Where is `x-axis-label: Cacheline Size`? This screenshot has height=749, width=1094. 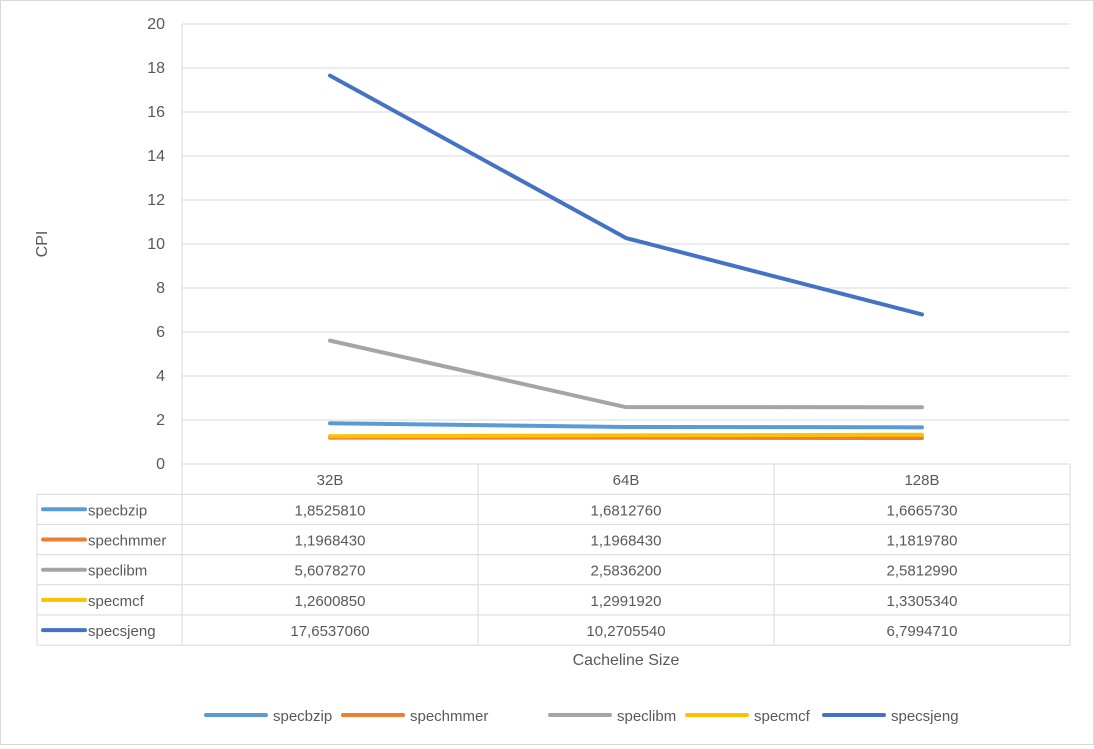
x-axis-label: Cacheline Size is located at coordinates (626, 660).